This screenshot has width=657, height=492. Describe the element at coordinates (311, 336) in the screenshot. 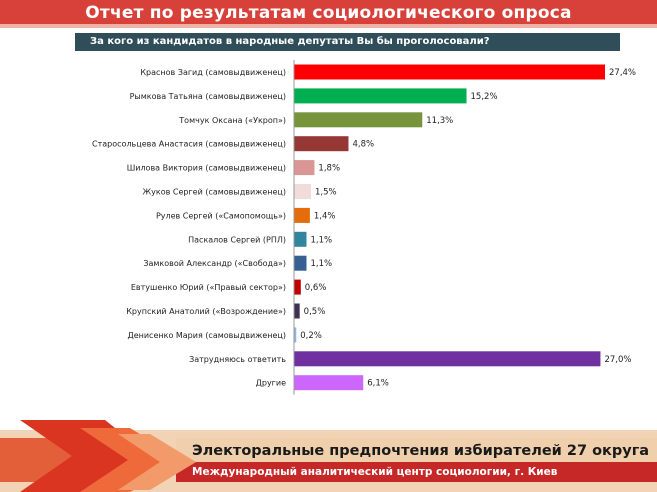

I see `data-label: 0,2%` at that location.